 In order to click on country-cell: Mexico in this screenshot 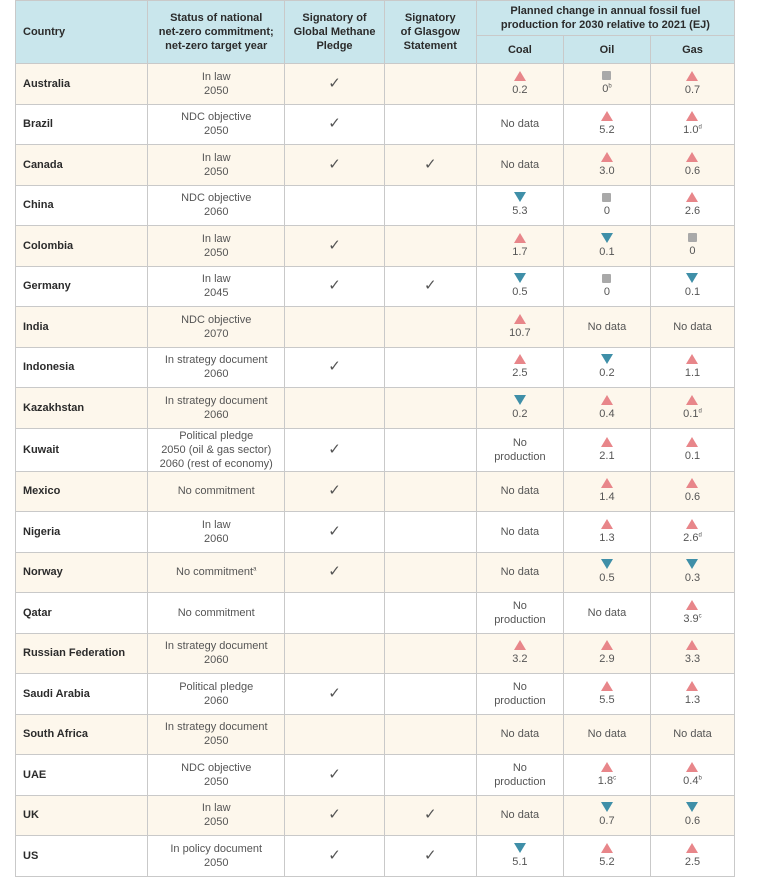, I will do `click(81, 491)`.